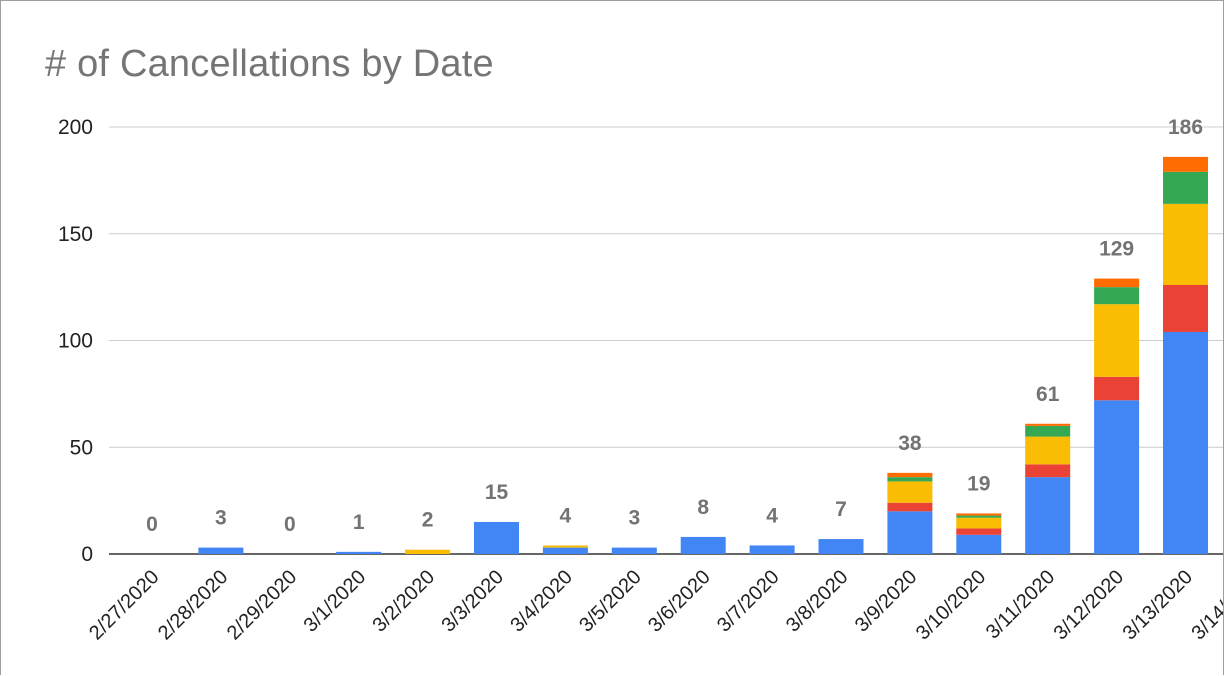 The image size is (1224, 676). What do you see at coordinates (817, 601) in the screenshot?
I see `x-tick-label: 3/8/2020` at bounding box center [817, 601].